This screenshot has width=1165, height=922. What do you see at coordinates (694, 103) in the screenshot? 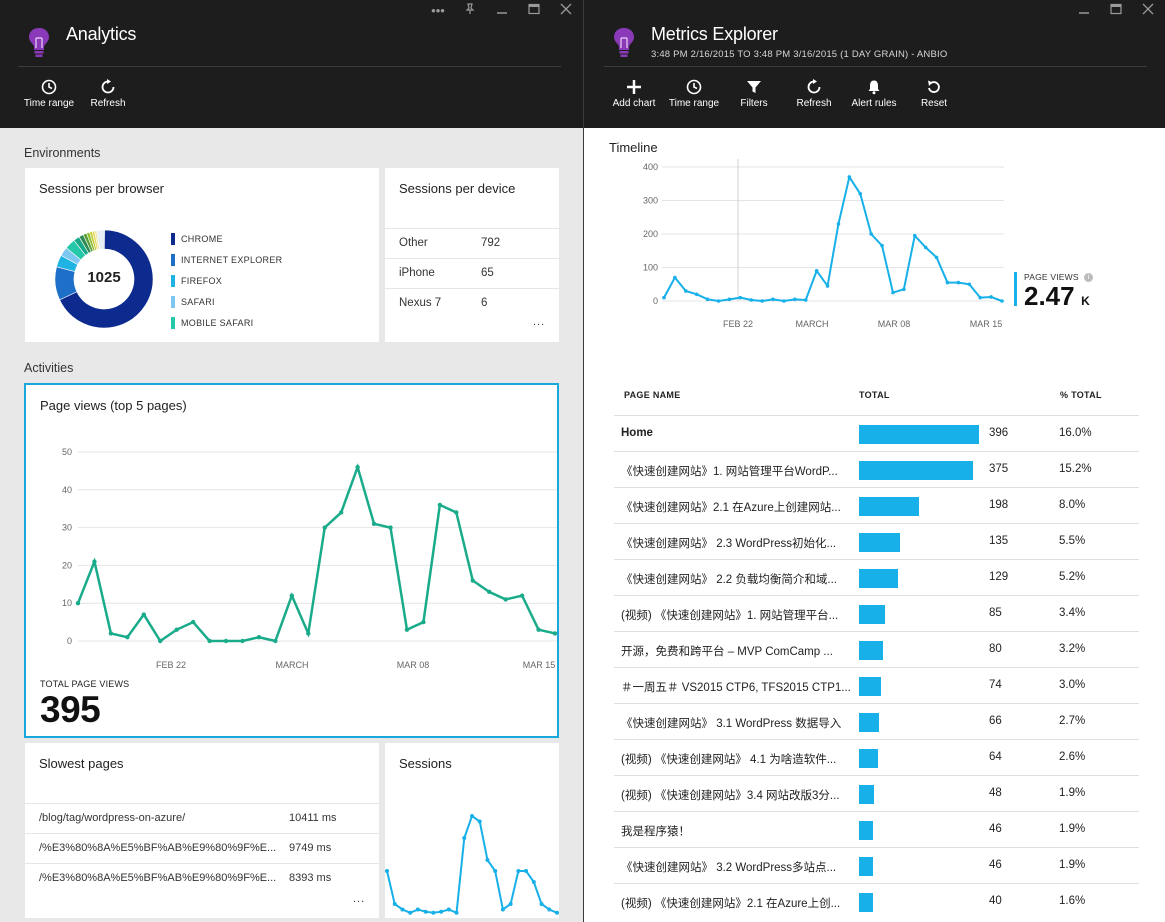
I see `time-range-label: Time range` at bounding box center [694, 103].